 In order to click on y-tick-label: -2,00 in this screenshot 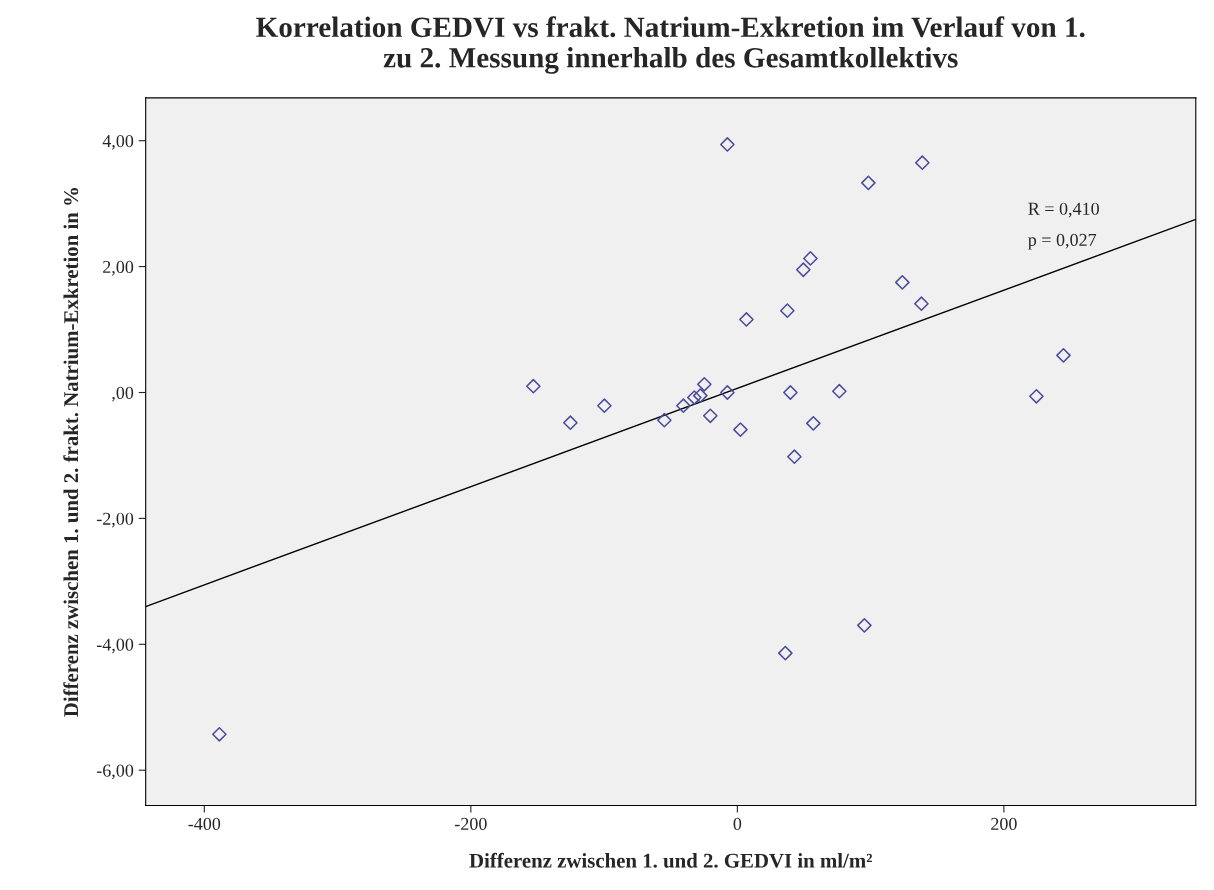, I will do `click(115, 520)`.